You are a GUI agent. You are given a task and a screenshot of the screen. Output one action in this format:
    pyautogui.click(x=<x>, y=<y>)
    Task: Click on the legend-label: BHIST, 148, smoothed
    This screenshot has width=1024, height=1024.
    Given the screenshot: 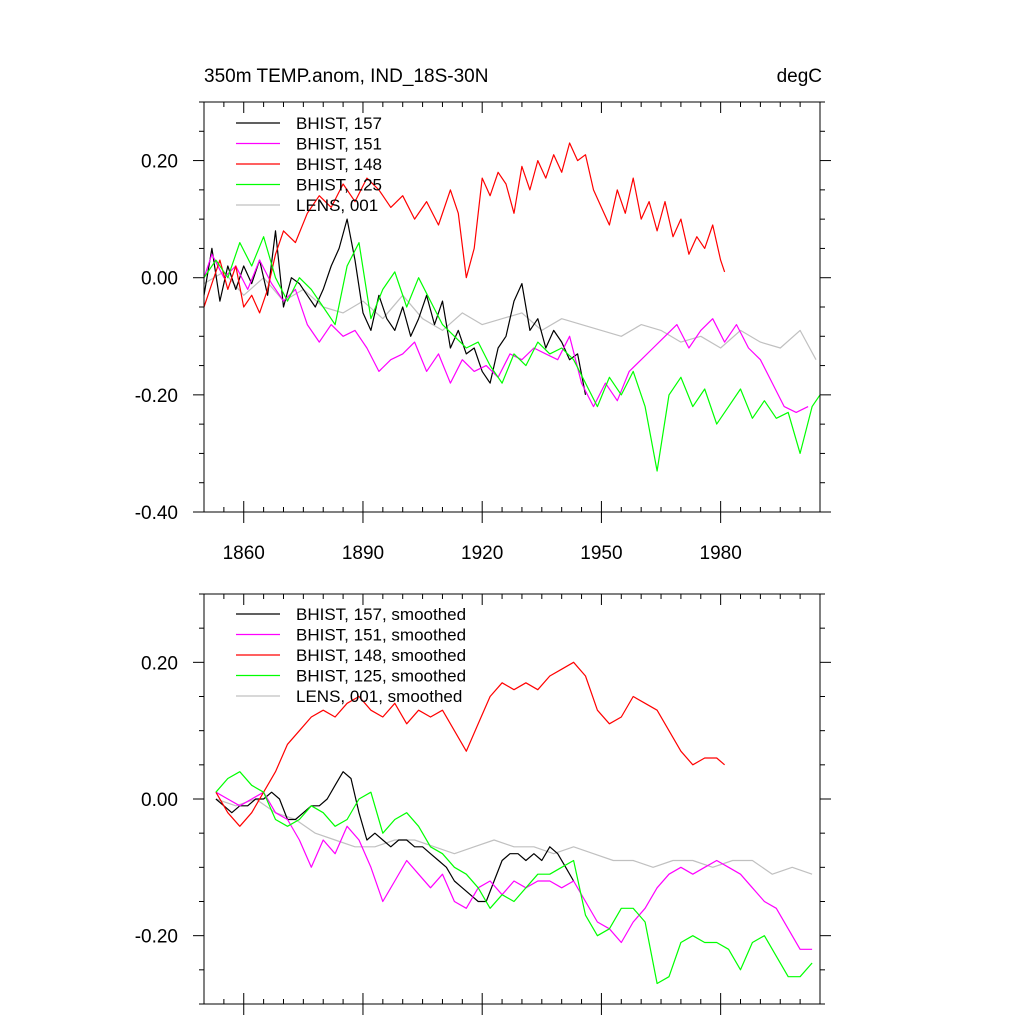 What is the action you would take?
    pyautogui.click(x=381, y=655)
    